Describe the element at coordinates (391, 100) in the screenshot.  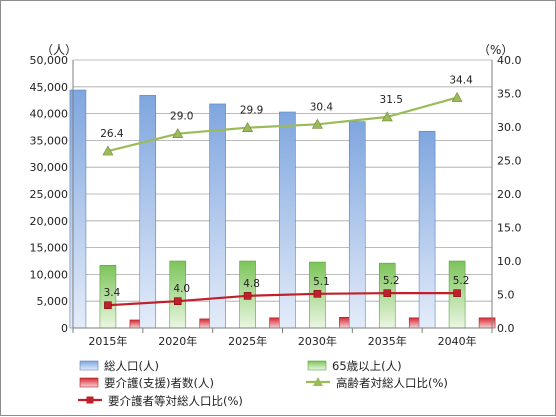
I see `data-label: 31.5` at that location.